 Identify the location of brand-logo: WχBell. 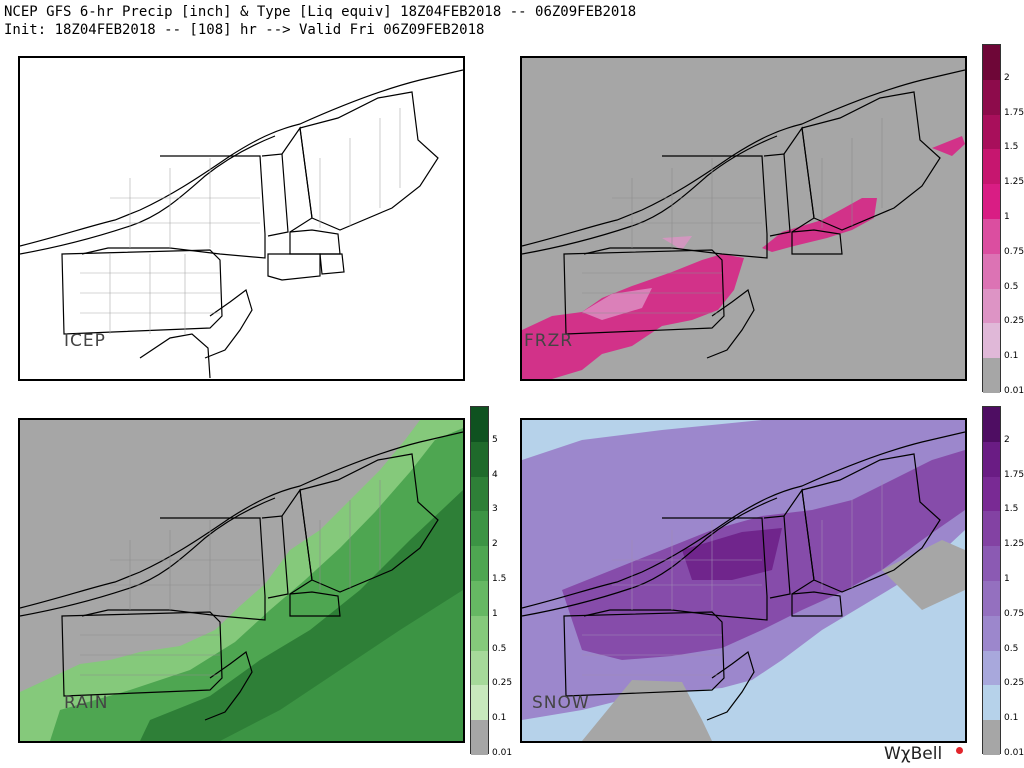
(913, 754).